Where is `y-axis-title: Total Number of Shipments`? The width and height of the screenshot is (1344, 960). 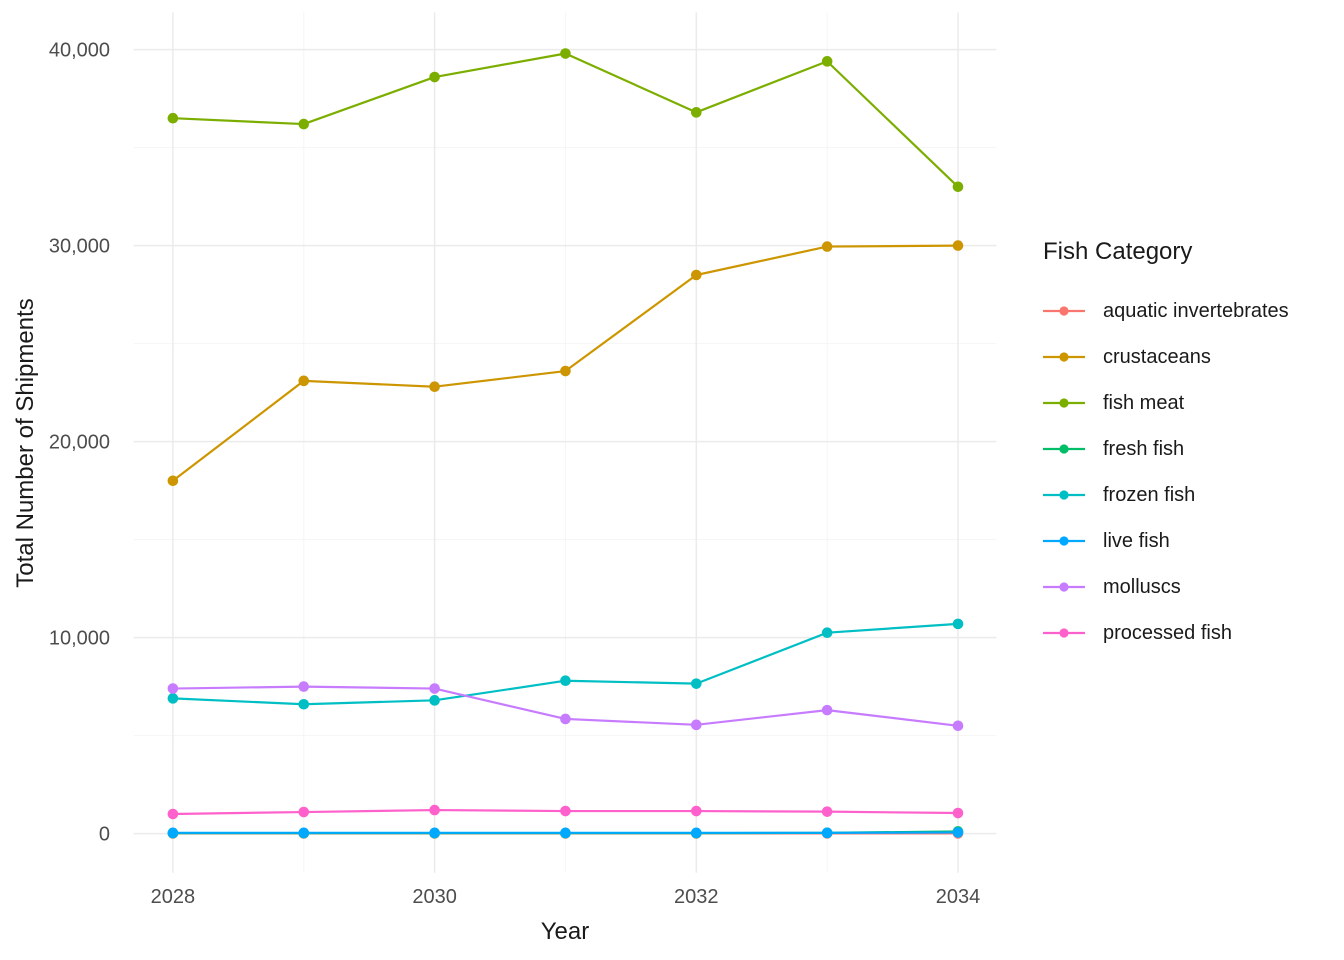
y-axis-title: Total Number of Shipments is located at coordinates (25, 442).